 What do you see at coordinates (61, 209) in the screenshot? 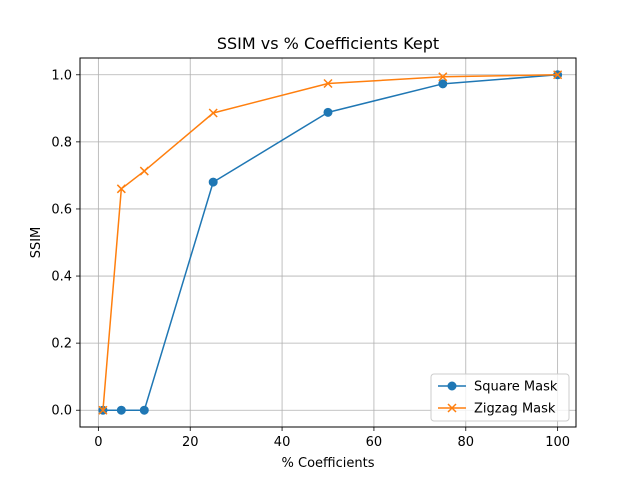
I see `y-tick-label: 0.6` at bounding box center [61, 209].